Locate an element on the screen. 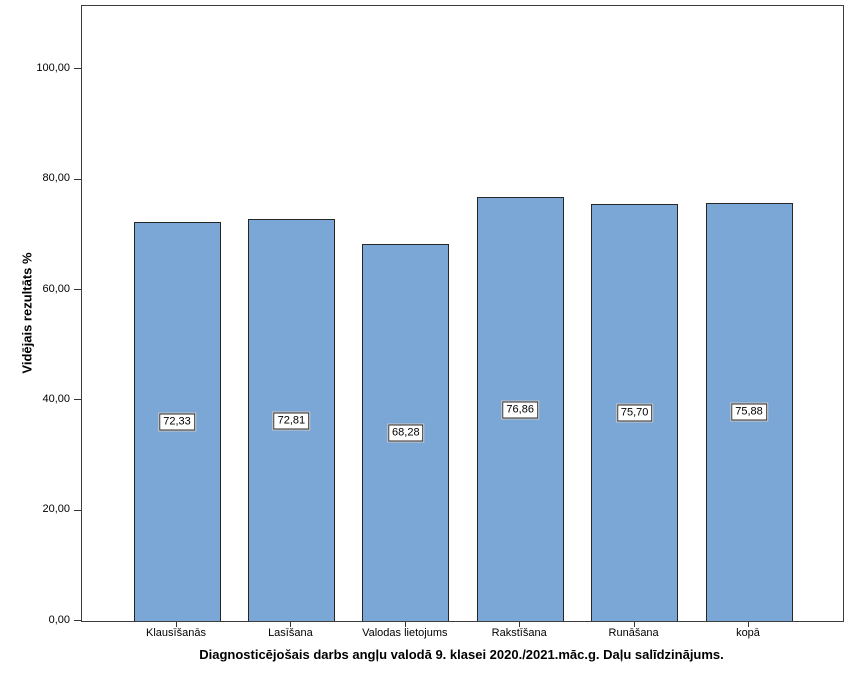 This screenshot has height=681, width=851. x-category-label-valodas-lietojums: Valodas lietojums is located at coordinates (405, 633).